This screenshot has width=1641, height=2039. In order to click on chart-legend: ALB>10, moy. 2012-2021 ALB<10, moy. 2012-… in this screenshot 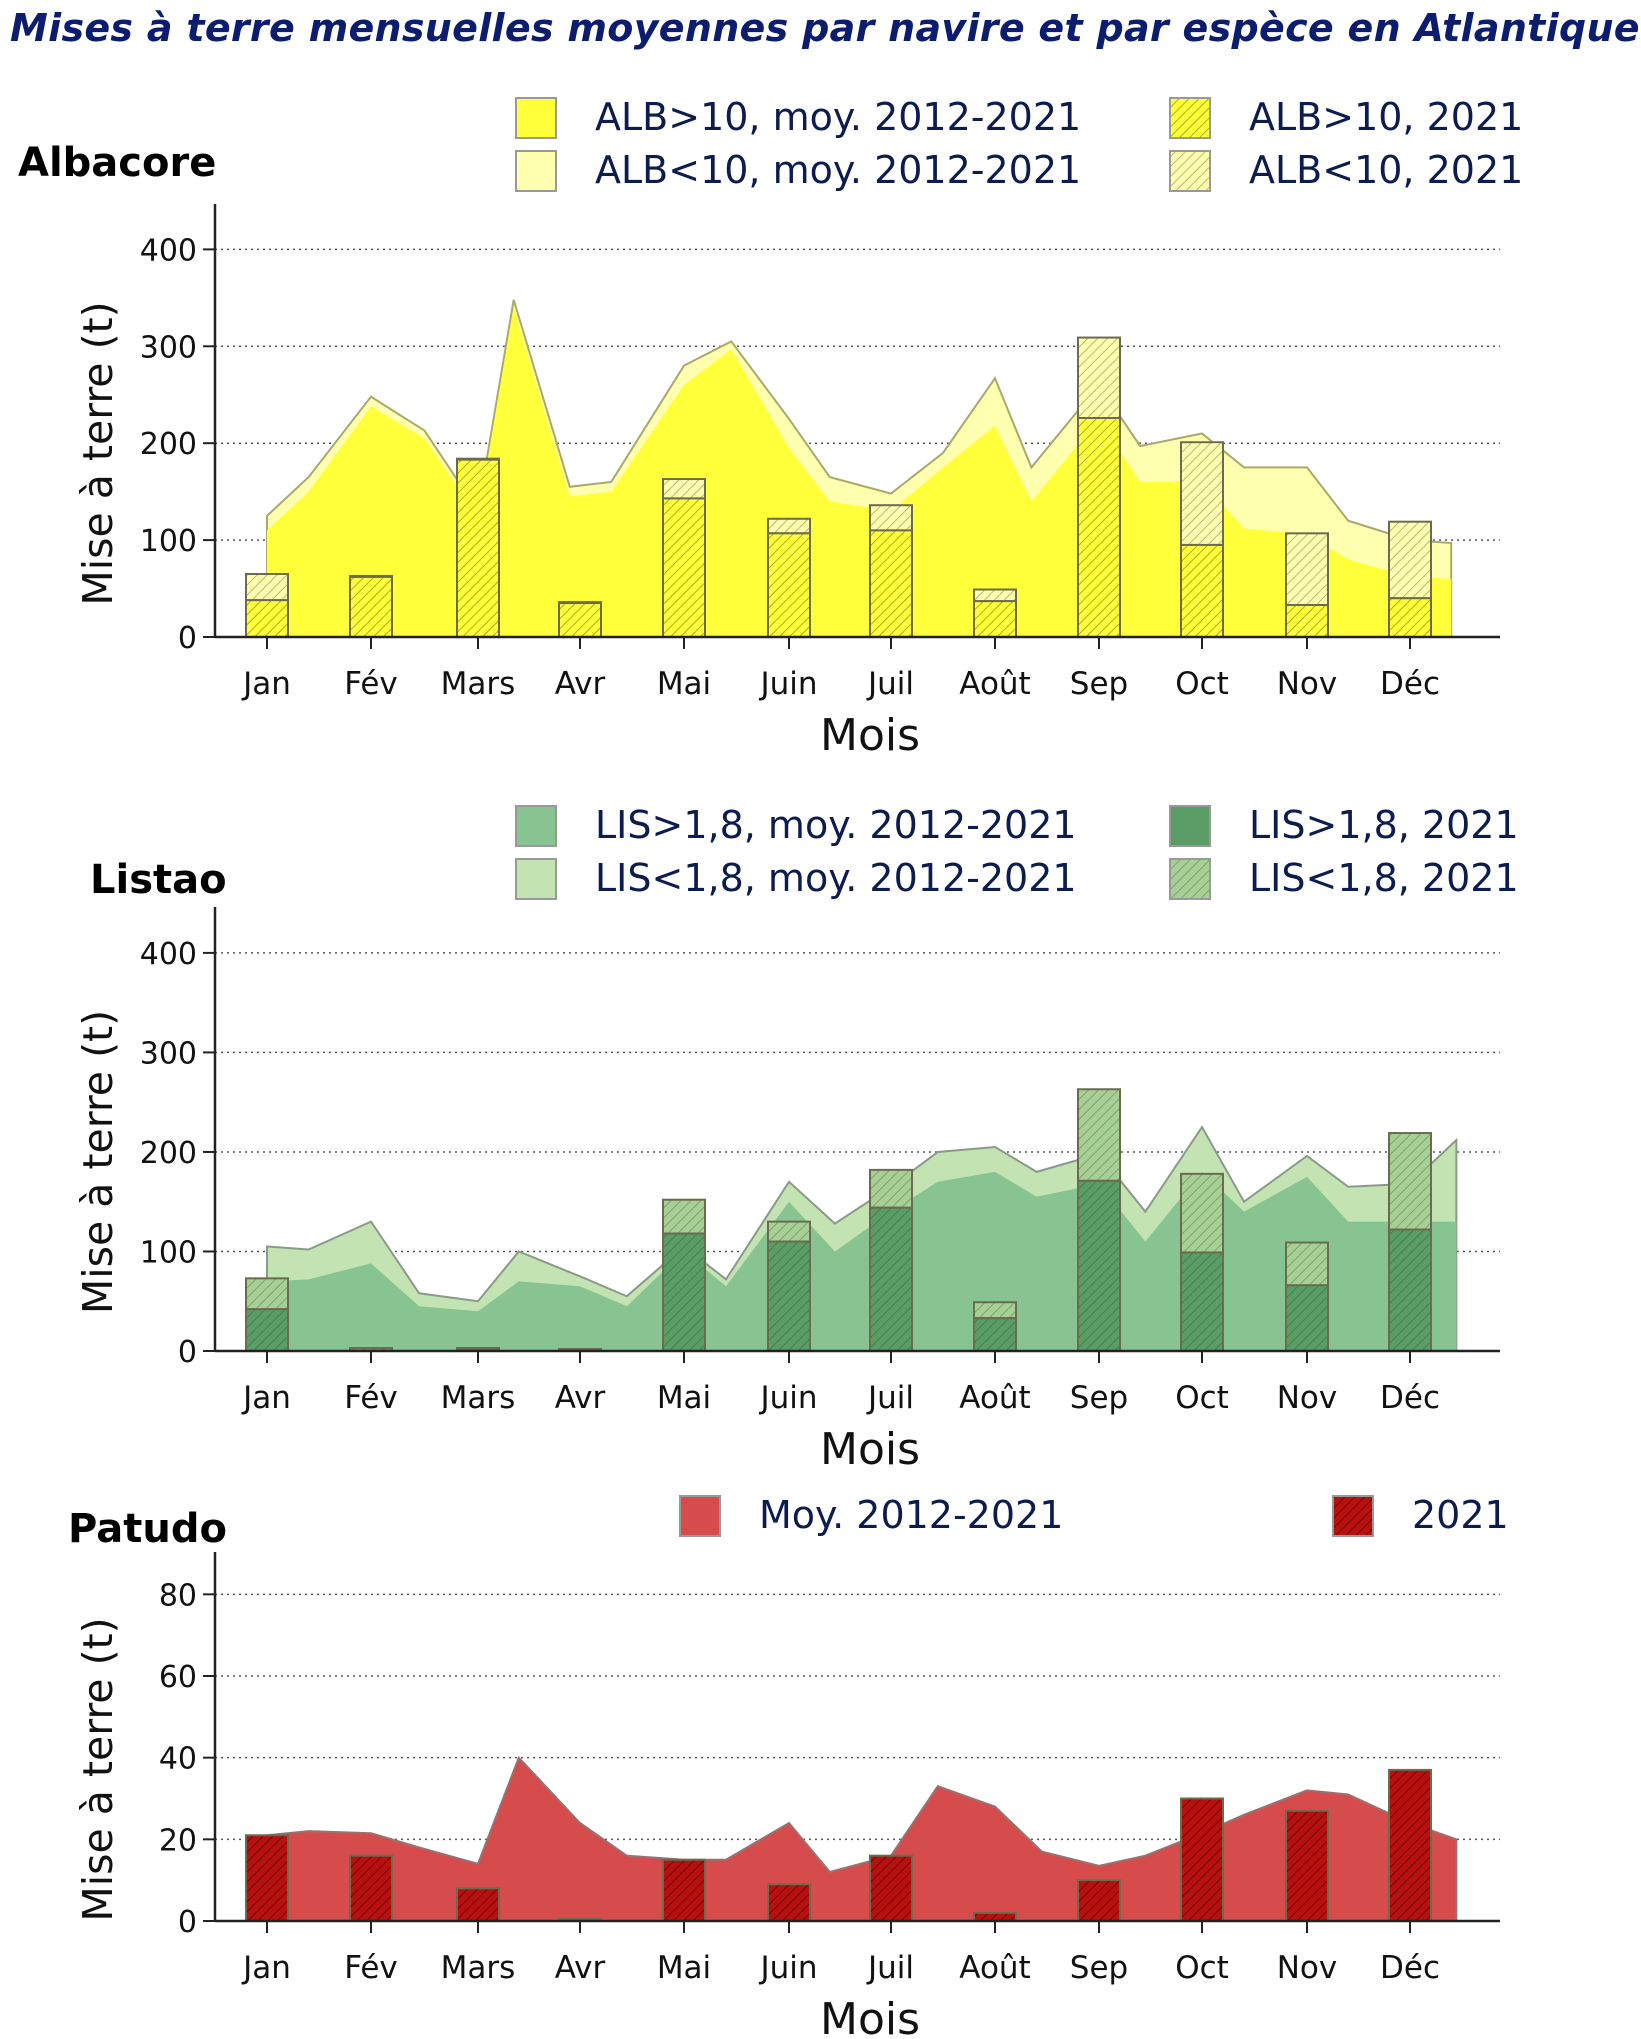, I will do `click(1019, 143)`.